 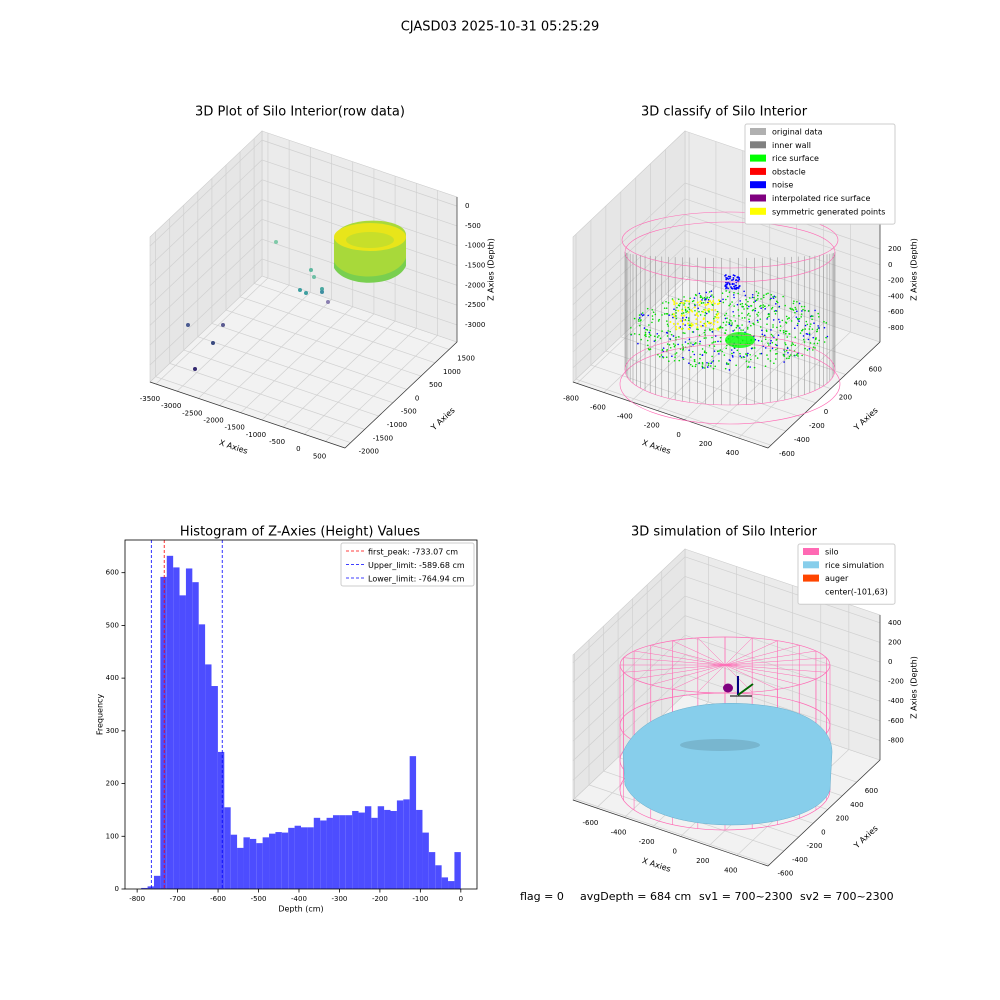 I want to click on cloud, so click(x=370, y=240).